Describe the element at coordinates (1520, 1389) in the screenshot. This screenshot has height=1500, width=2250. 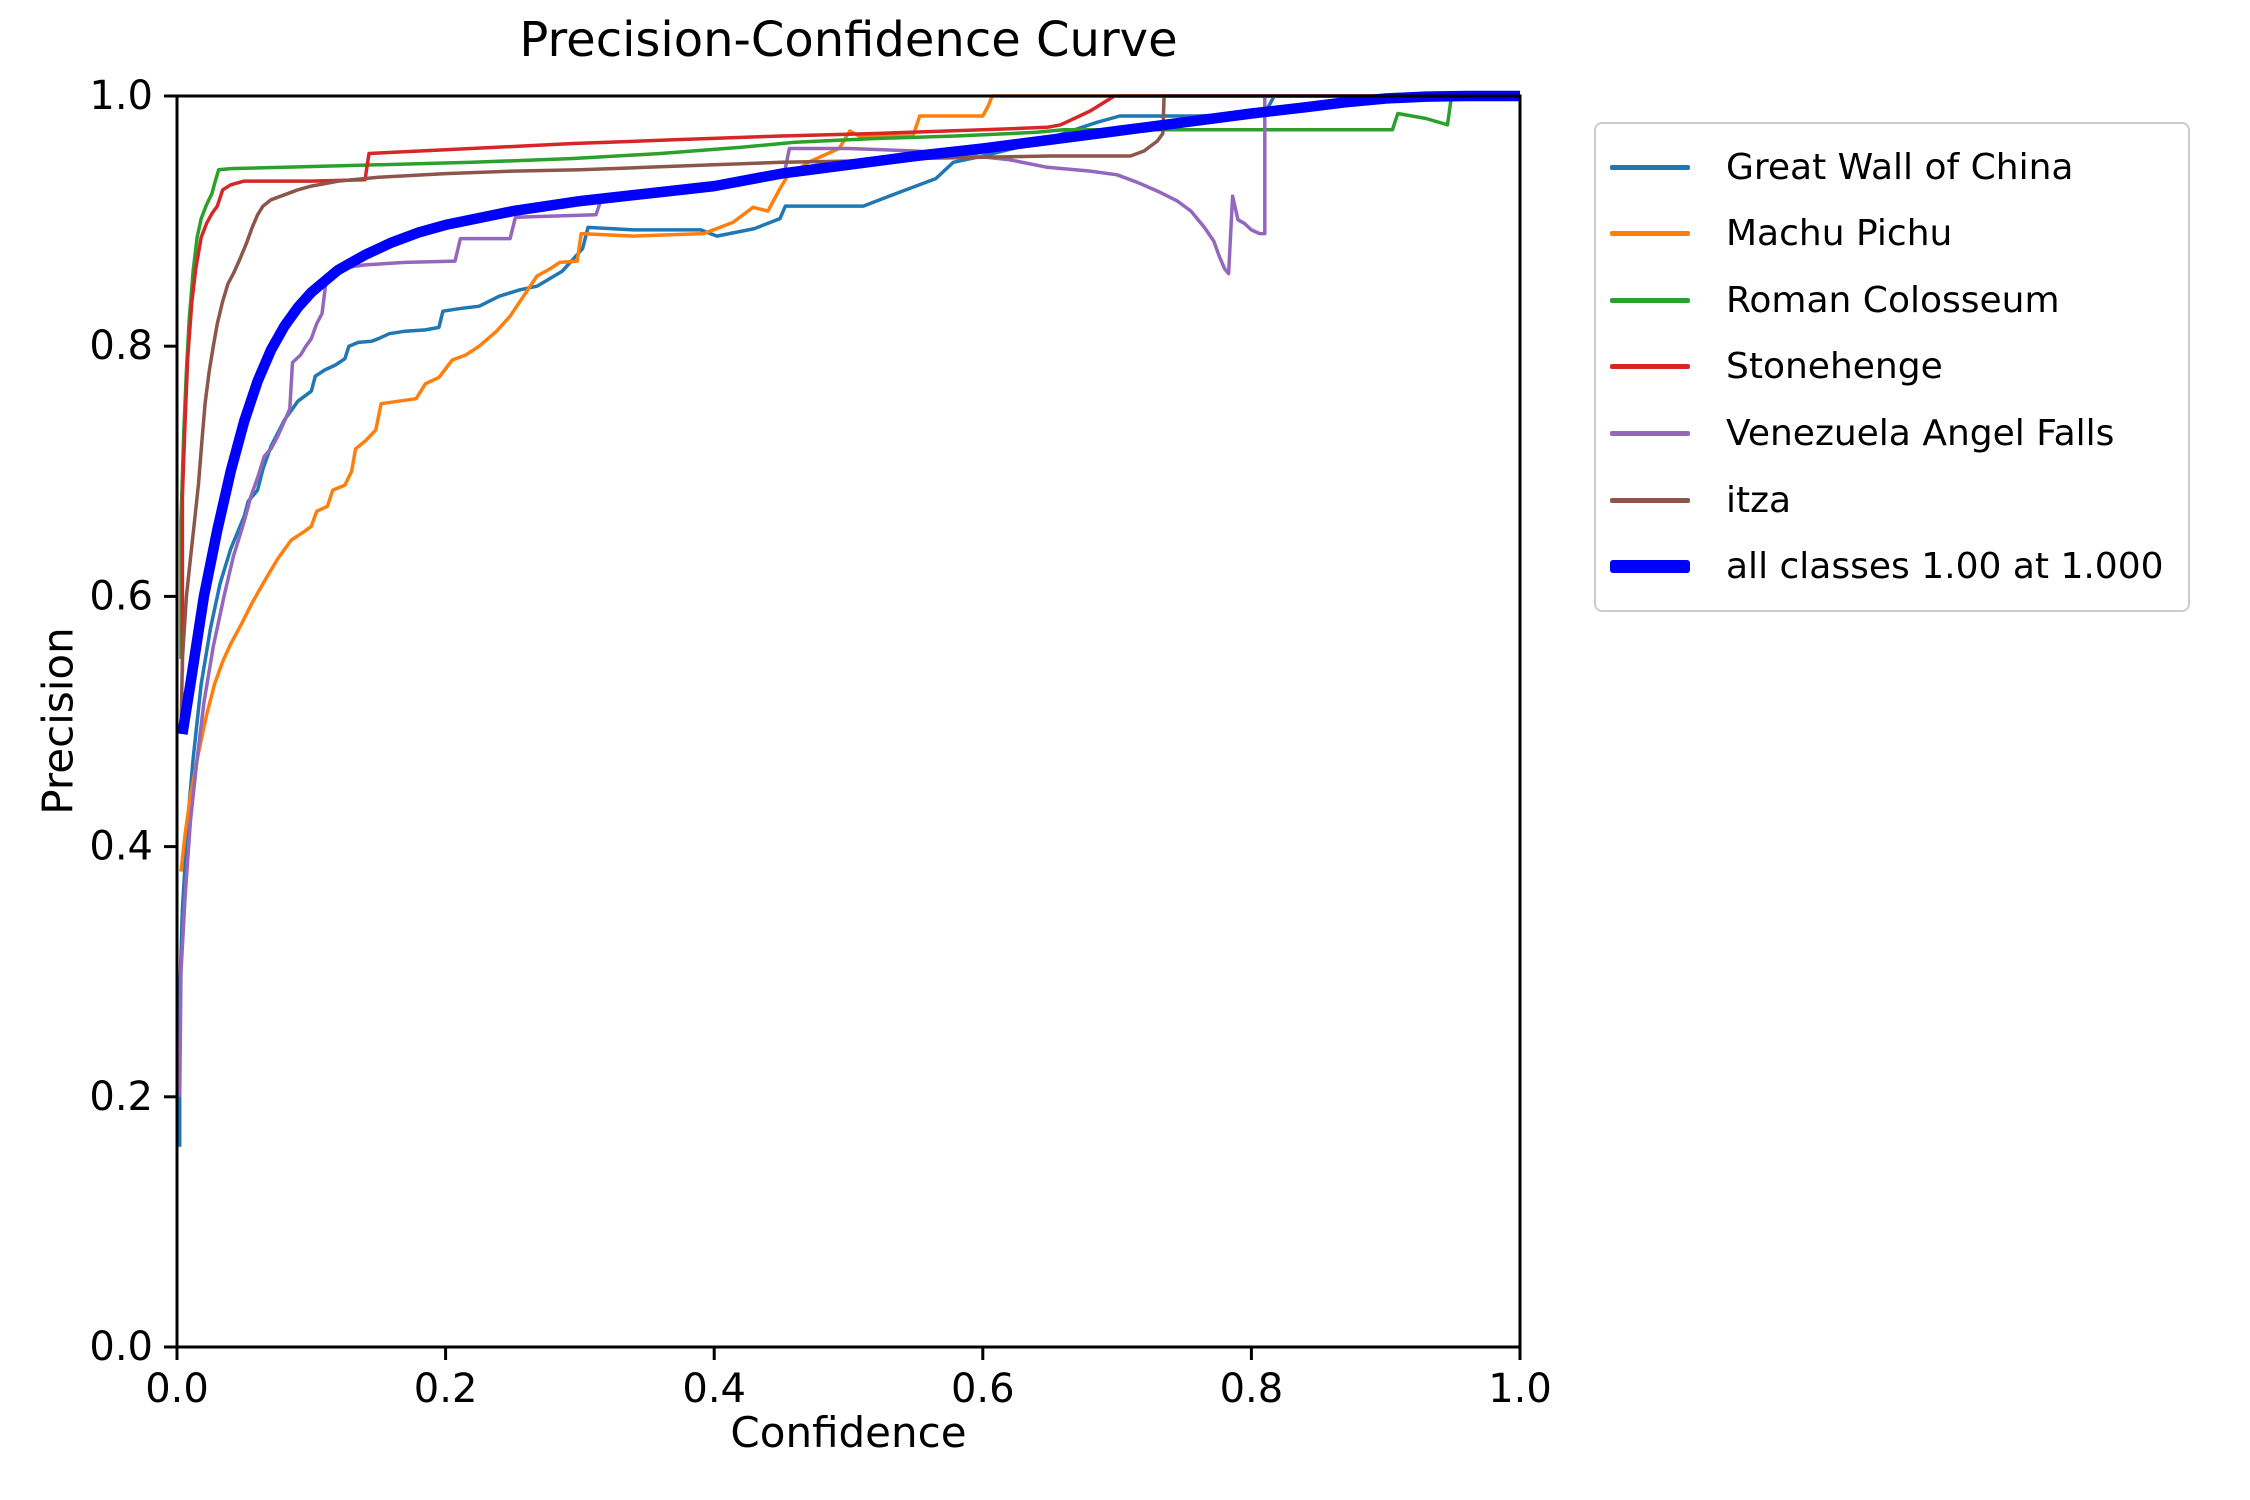
I see `x-tick-label: 1.0` at that location.